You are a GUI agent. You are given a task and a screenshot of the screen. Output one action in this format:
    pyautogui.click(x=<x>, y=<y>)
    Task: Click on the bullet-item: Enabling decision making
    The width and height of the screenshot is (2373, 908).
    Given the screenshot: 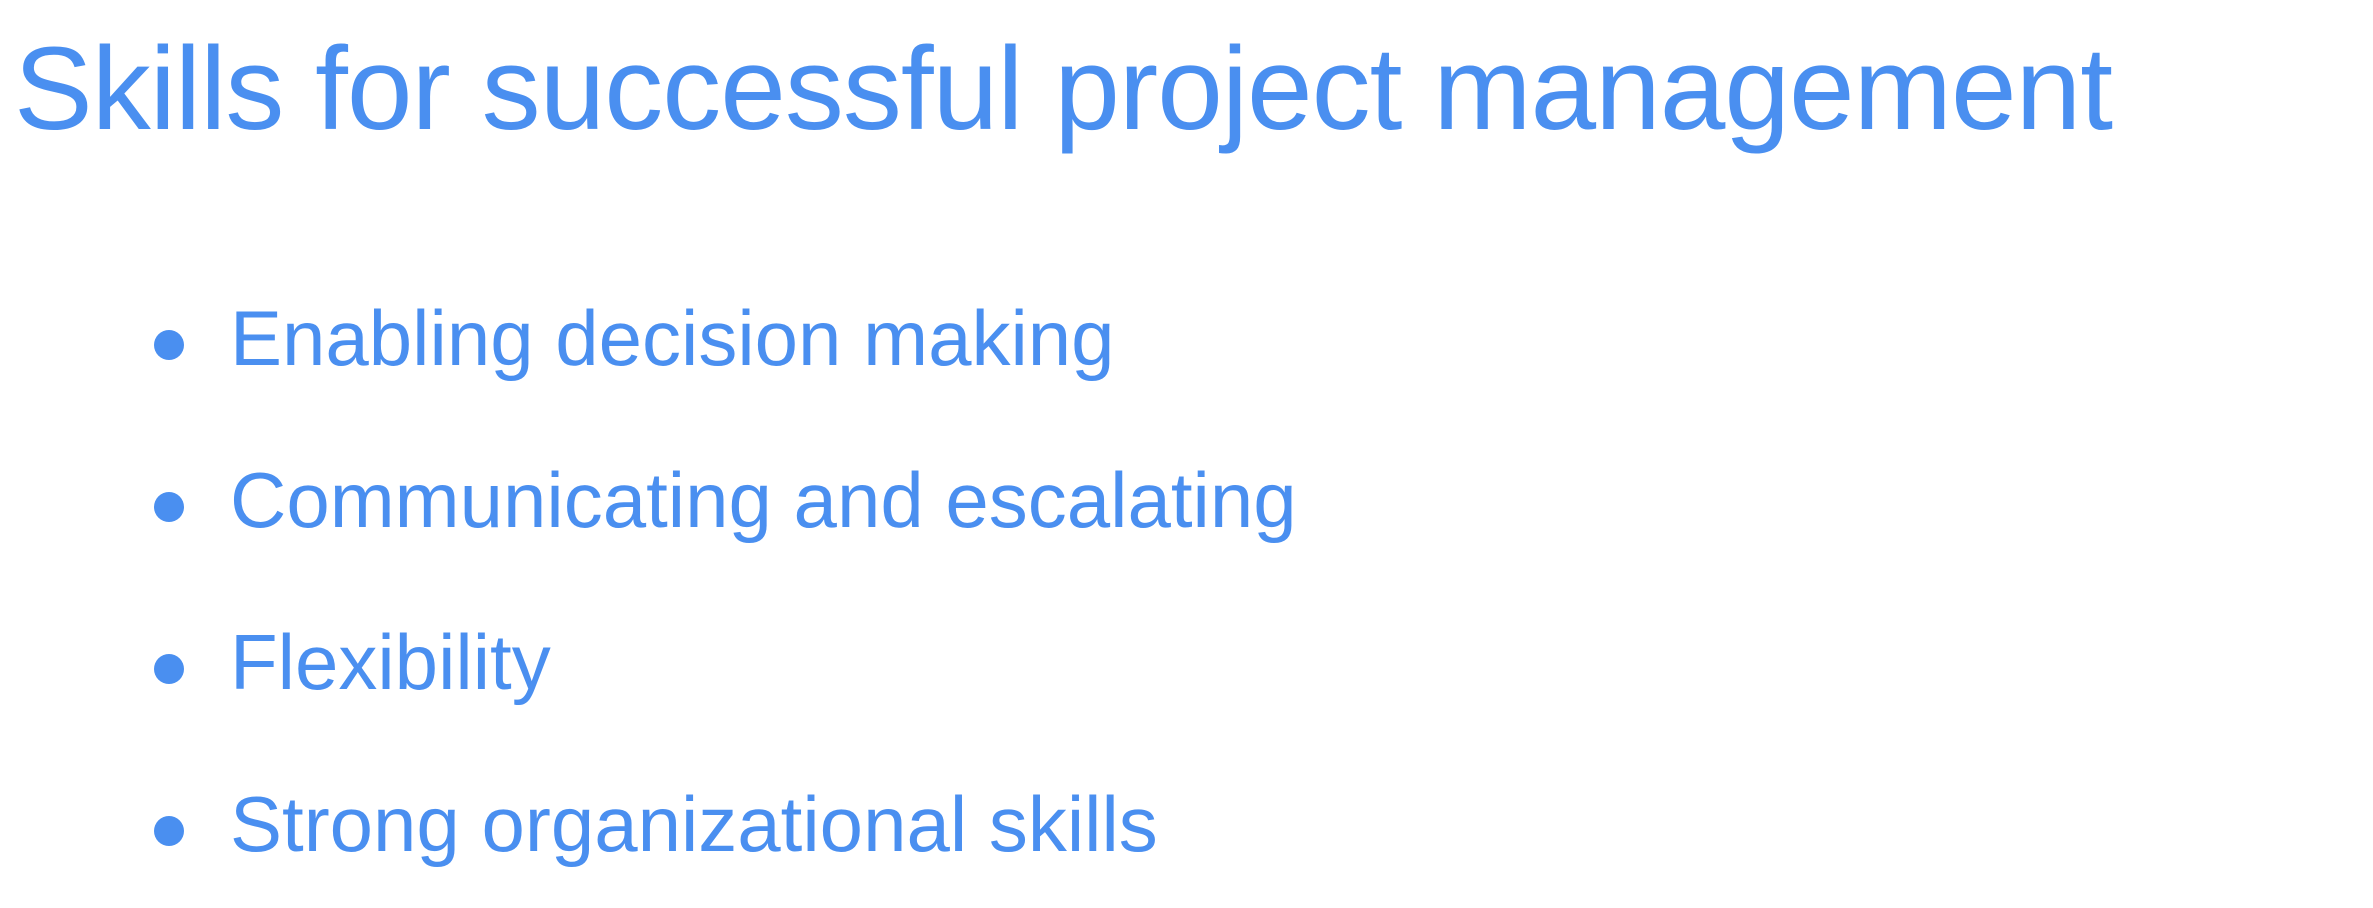 What is the action you would take?
    pyautogui.click(x=700, y=338)
    